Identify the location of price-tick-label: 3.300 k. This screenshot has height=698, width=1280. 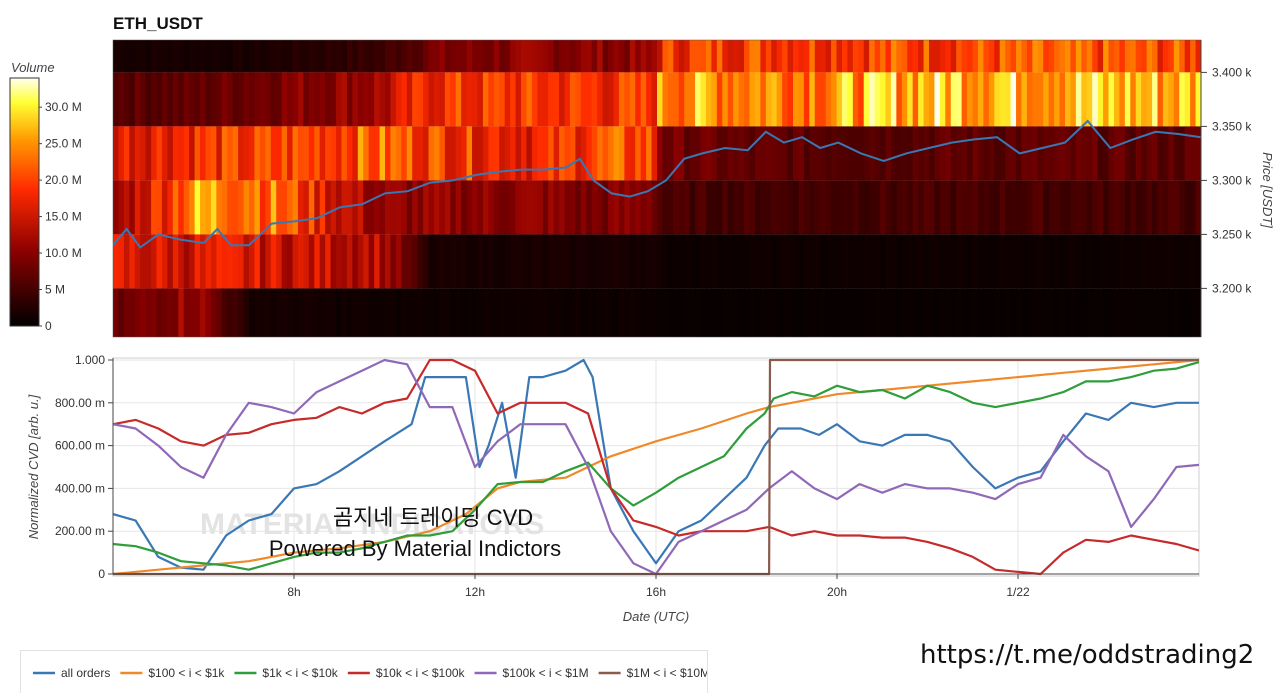
(1232, 180).